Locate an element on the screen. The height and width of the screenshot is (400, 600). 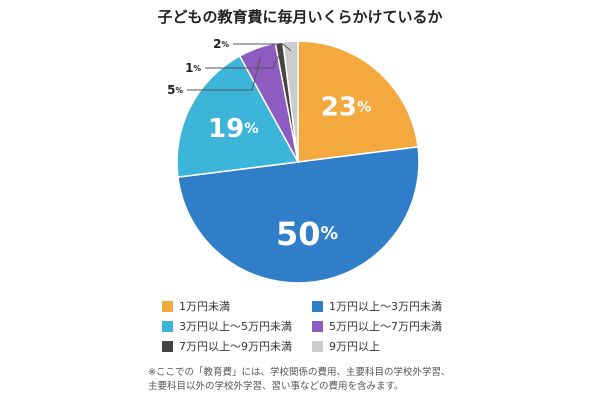
legend-label-1: 1万円以上～3万円未満 is located at coordinates (385, 306).